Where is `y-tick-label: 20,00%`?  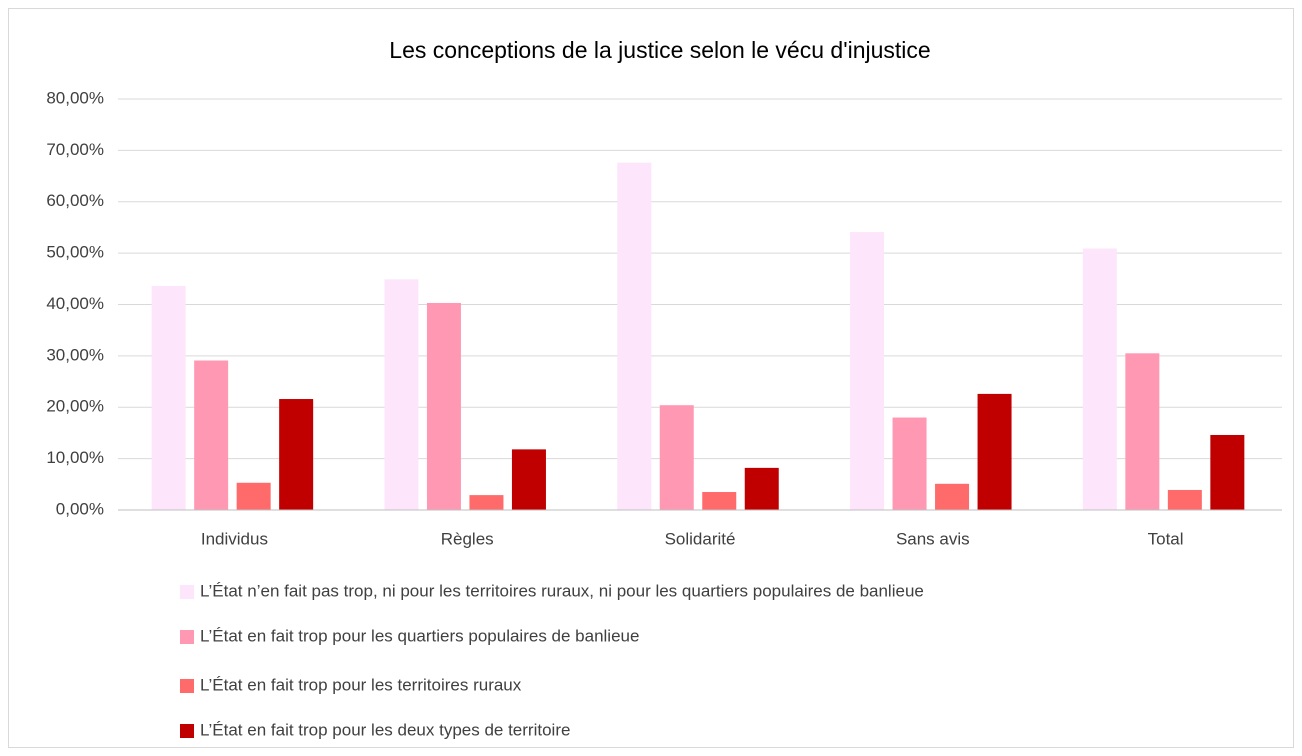
y-tick-label: 20,00% is located at coordinates (75, 406).